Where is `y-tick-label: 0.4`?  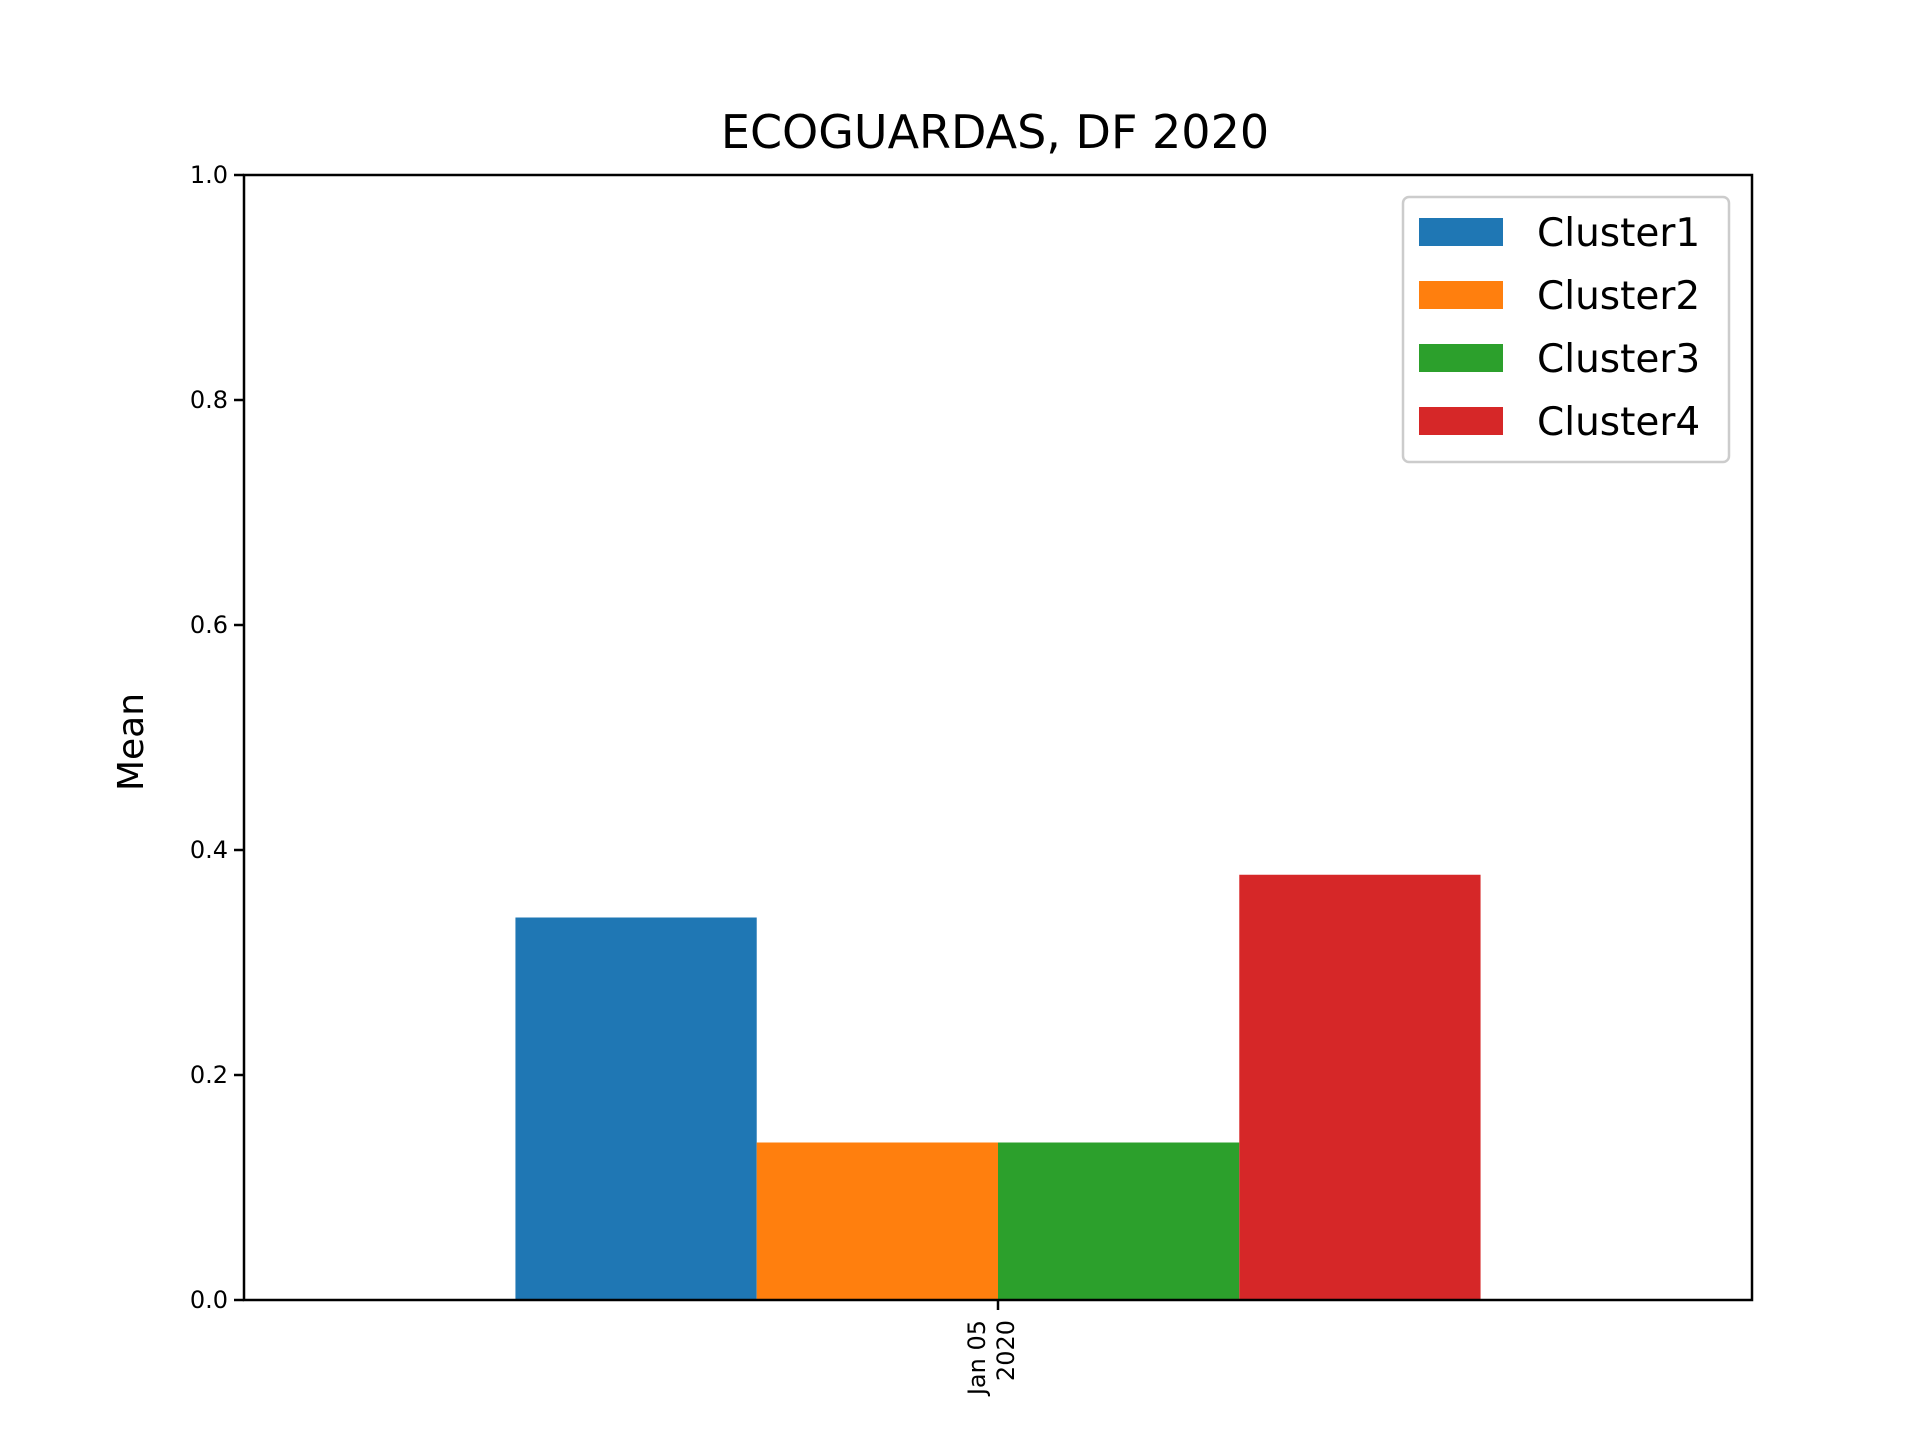
y-tick-label: 0.4 is located at coordinates (209, 850).